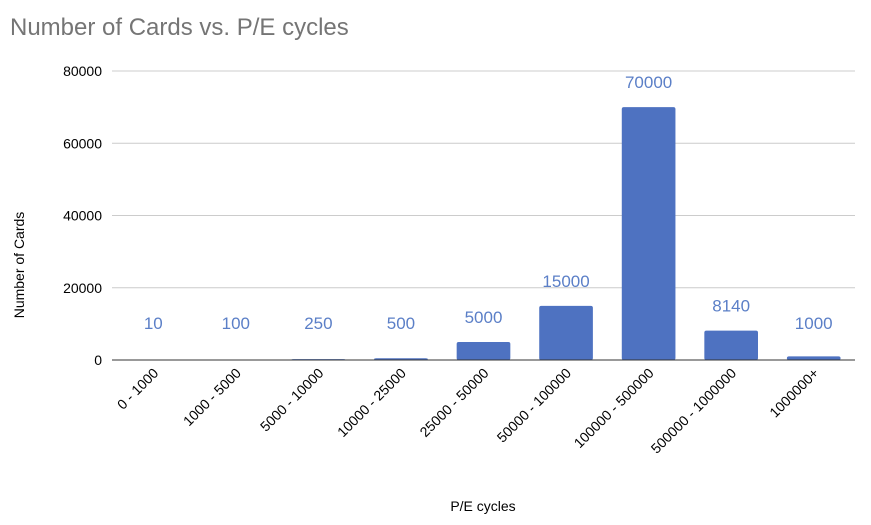 Image resolution: width=871 pixels, height=525 pixels. Describe the element at coordinates (82, 216) in the screenshot. I see `y-tick-label: 40000` at that location.